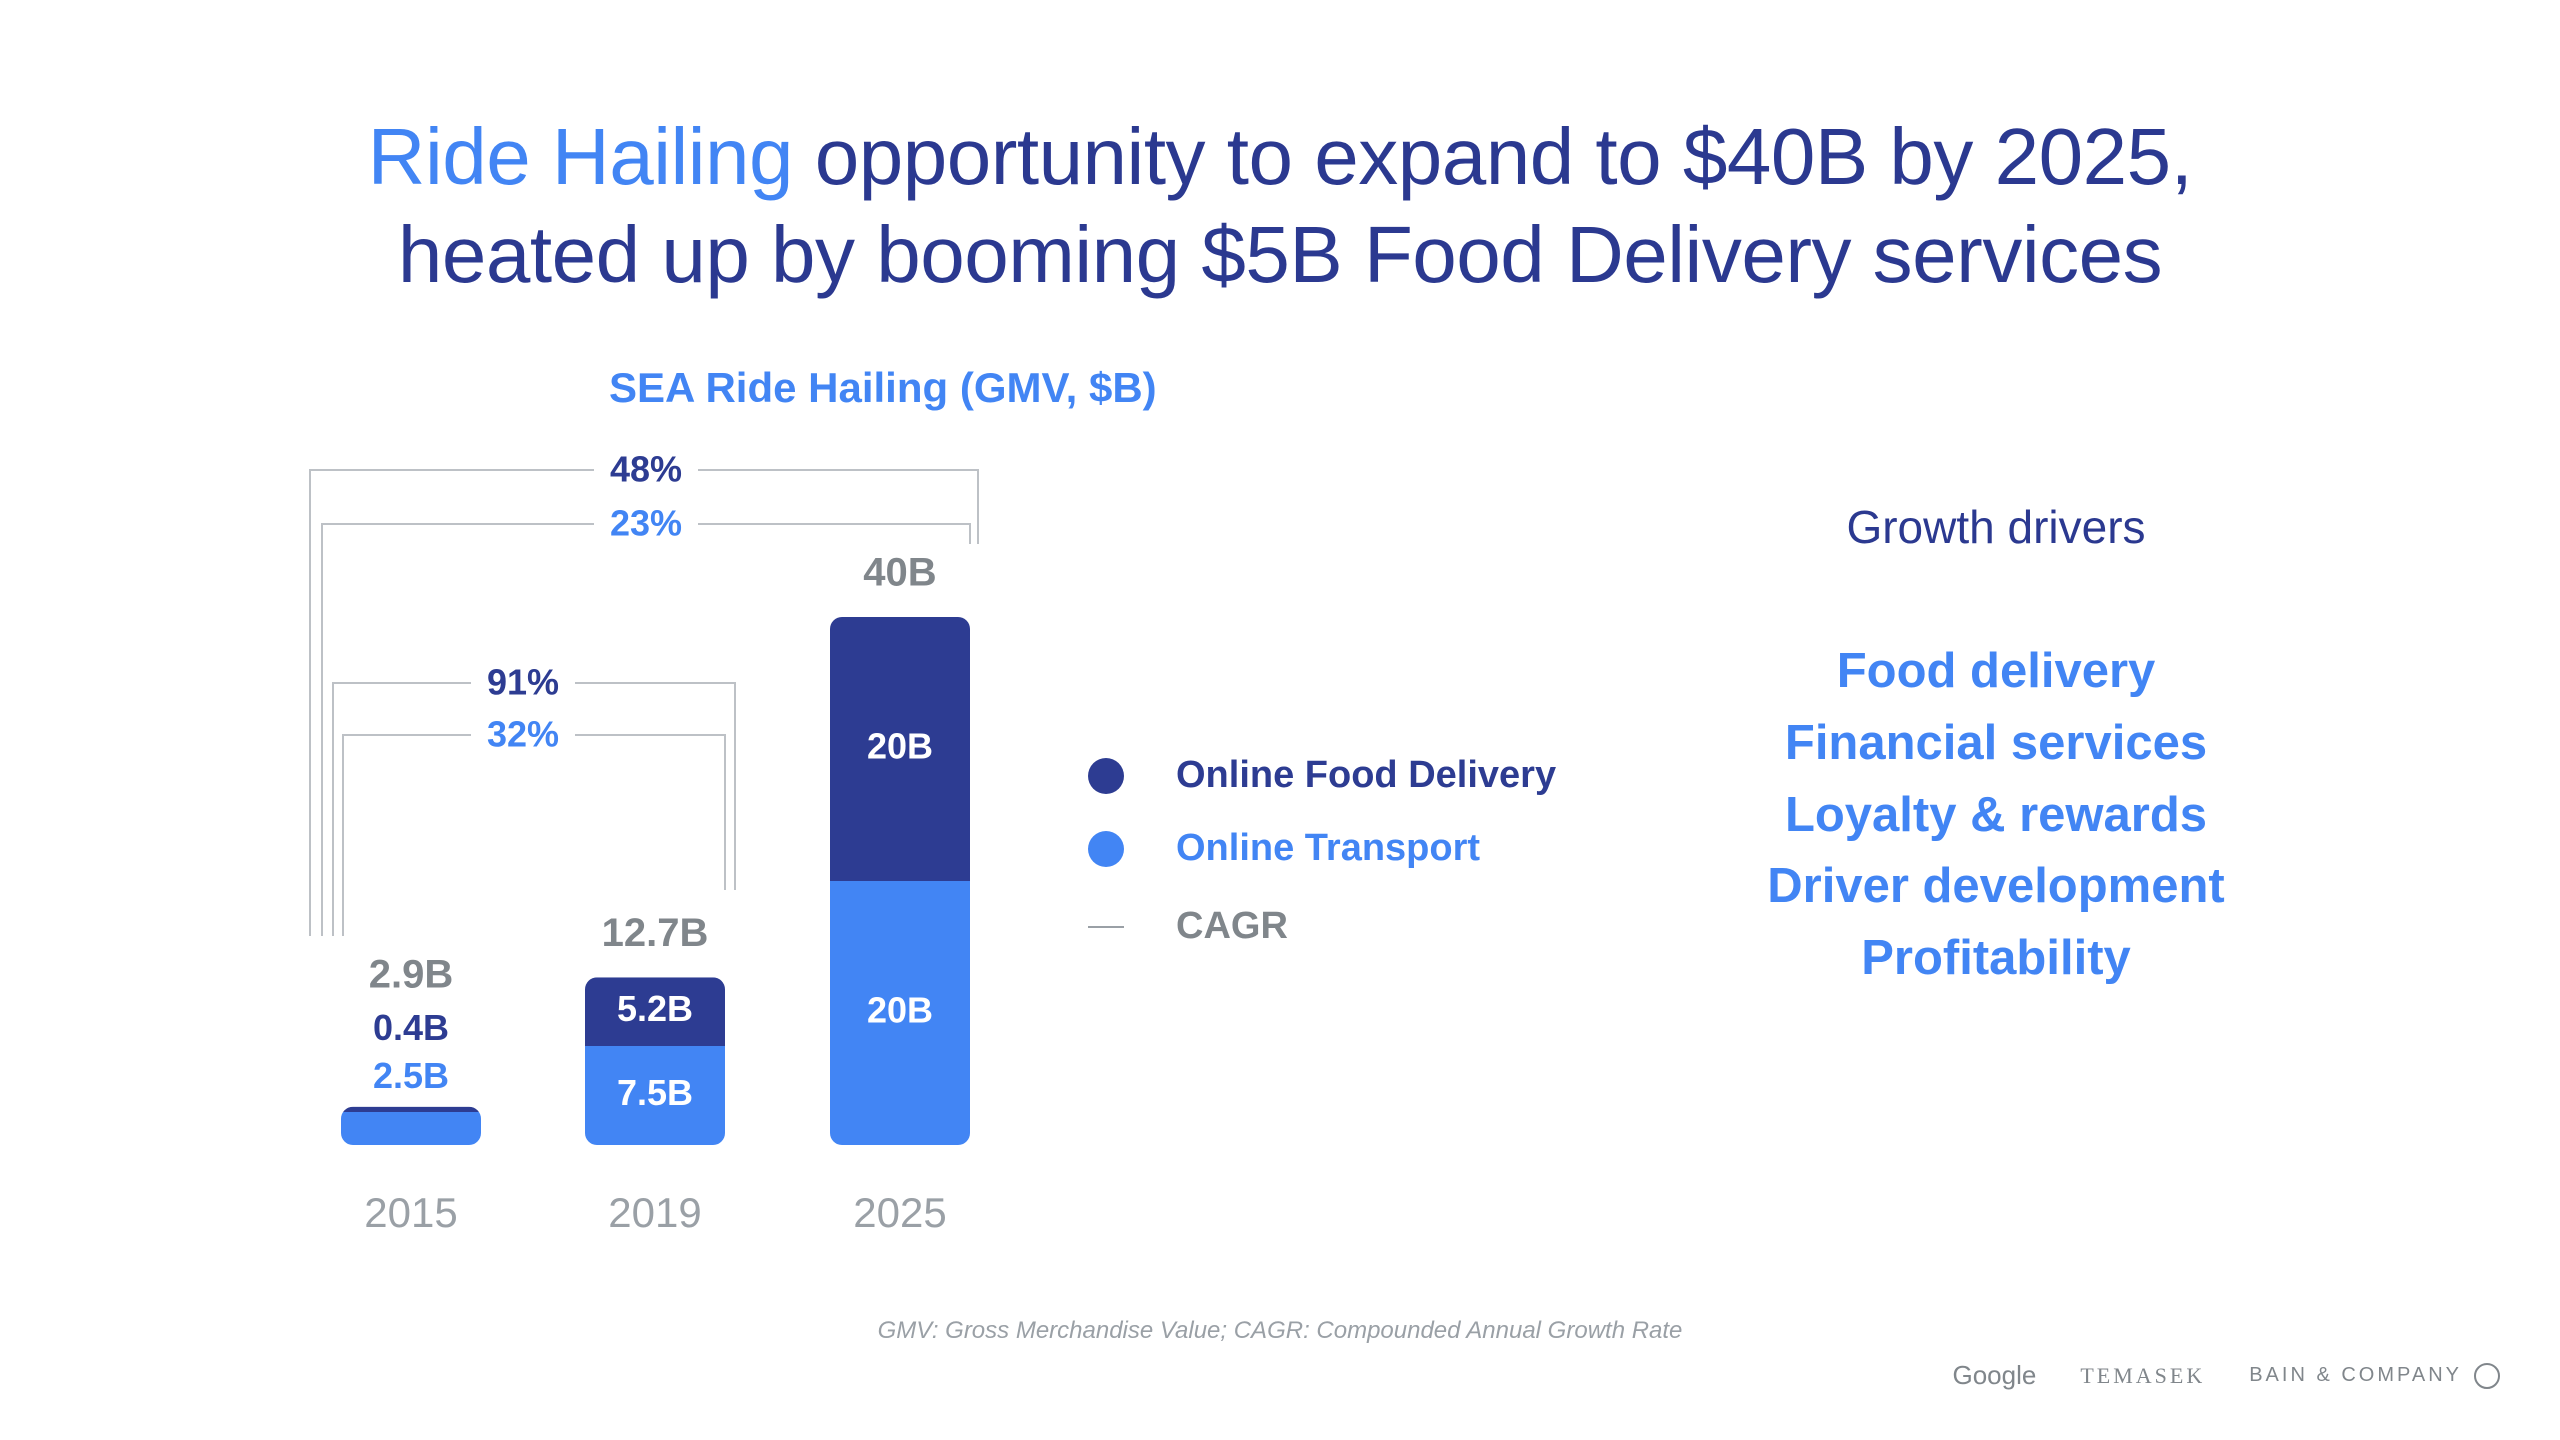 The height and width of the screenshot is (1440, 2560). I want to click on cagr-label: 48%, so click(646, 469).